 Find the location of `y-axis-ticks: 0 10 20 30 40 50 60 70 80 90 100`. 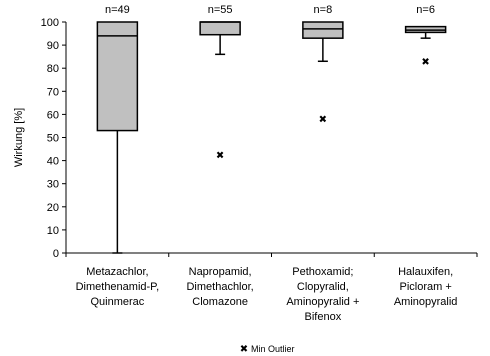

y-axis-ticks: 0 10 20 30 40 50 60 70 80 90 100 is located at coordinates (53, 138).